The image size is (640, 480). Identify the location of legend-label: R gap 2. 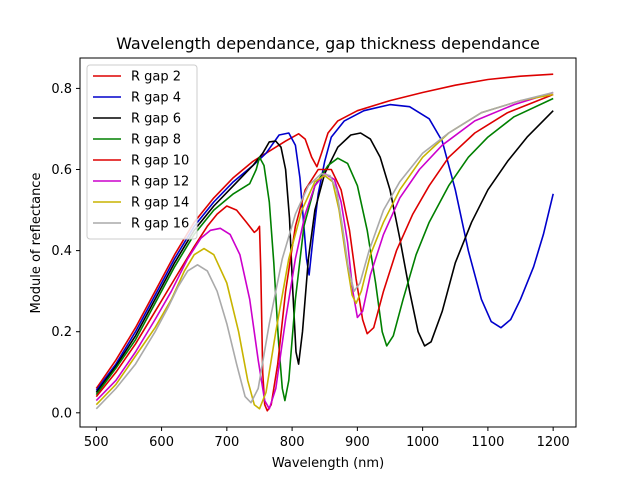
(156, 77).